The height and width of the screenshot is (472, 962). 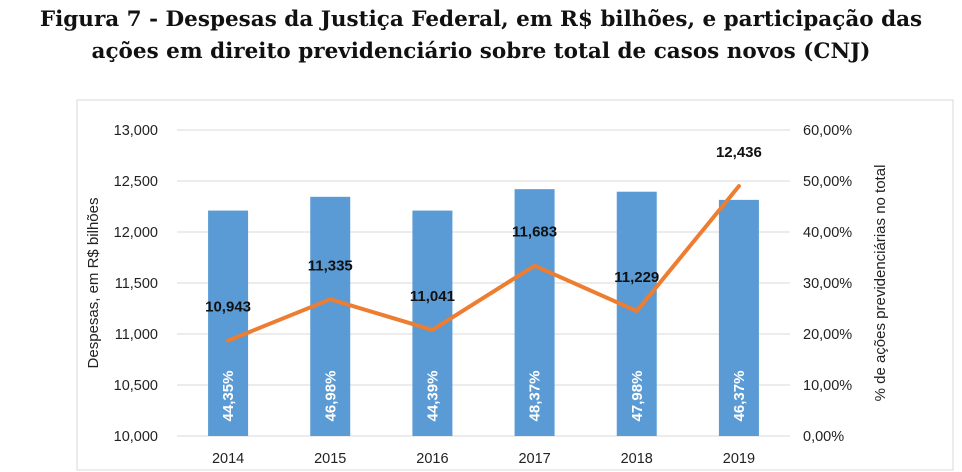 I want to click on y-tick-label: 12,500, so click(x=136, y=182).